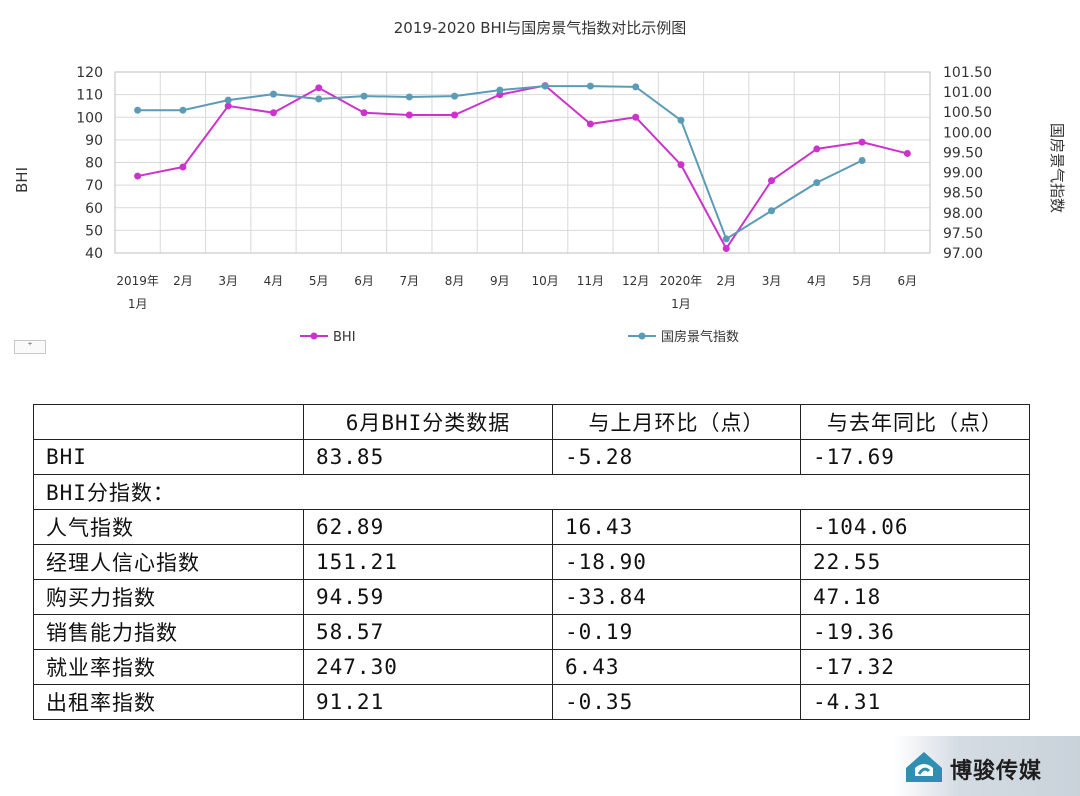 The width and height of the screenshot is (1080, 796). Describe the element at coordinates (94, 164) in the screenshot. I see `y-tick-label: 80` at that location.